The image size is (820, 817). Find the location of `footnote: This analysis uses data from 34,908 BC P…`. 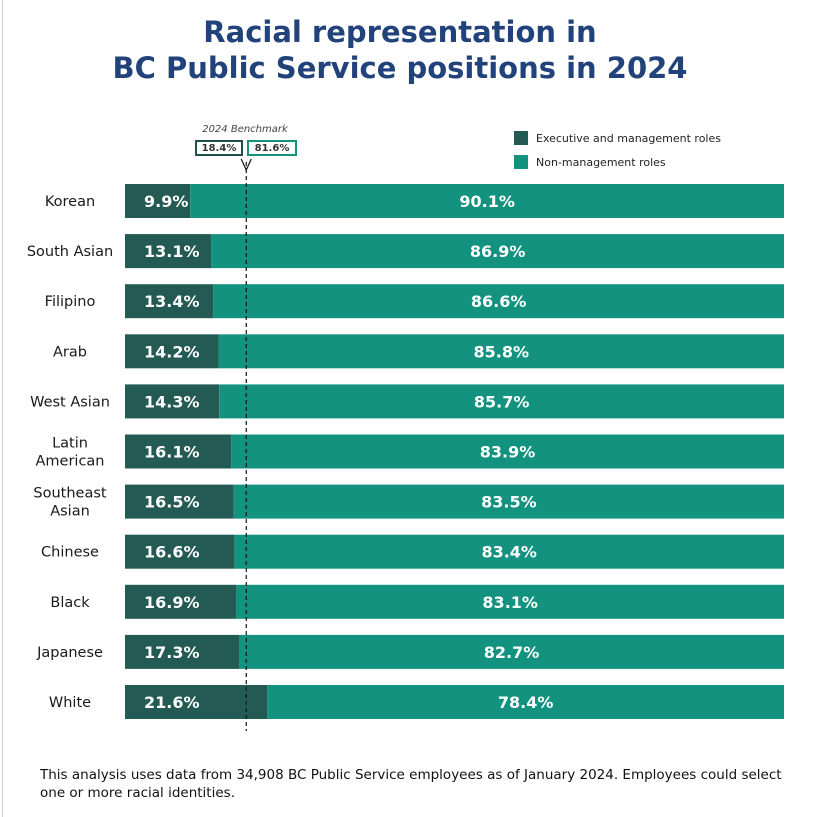

footnote: This analysis uses data from 34,908 BC P… is located at coordinates (411, 784).